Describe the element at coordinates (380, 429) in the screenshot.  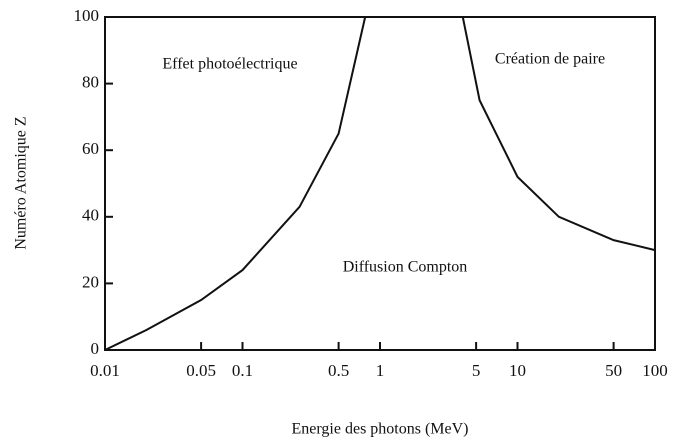
I see `x-axis-label: Energie des photons (MeV)` at that location.